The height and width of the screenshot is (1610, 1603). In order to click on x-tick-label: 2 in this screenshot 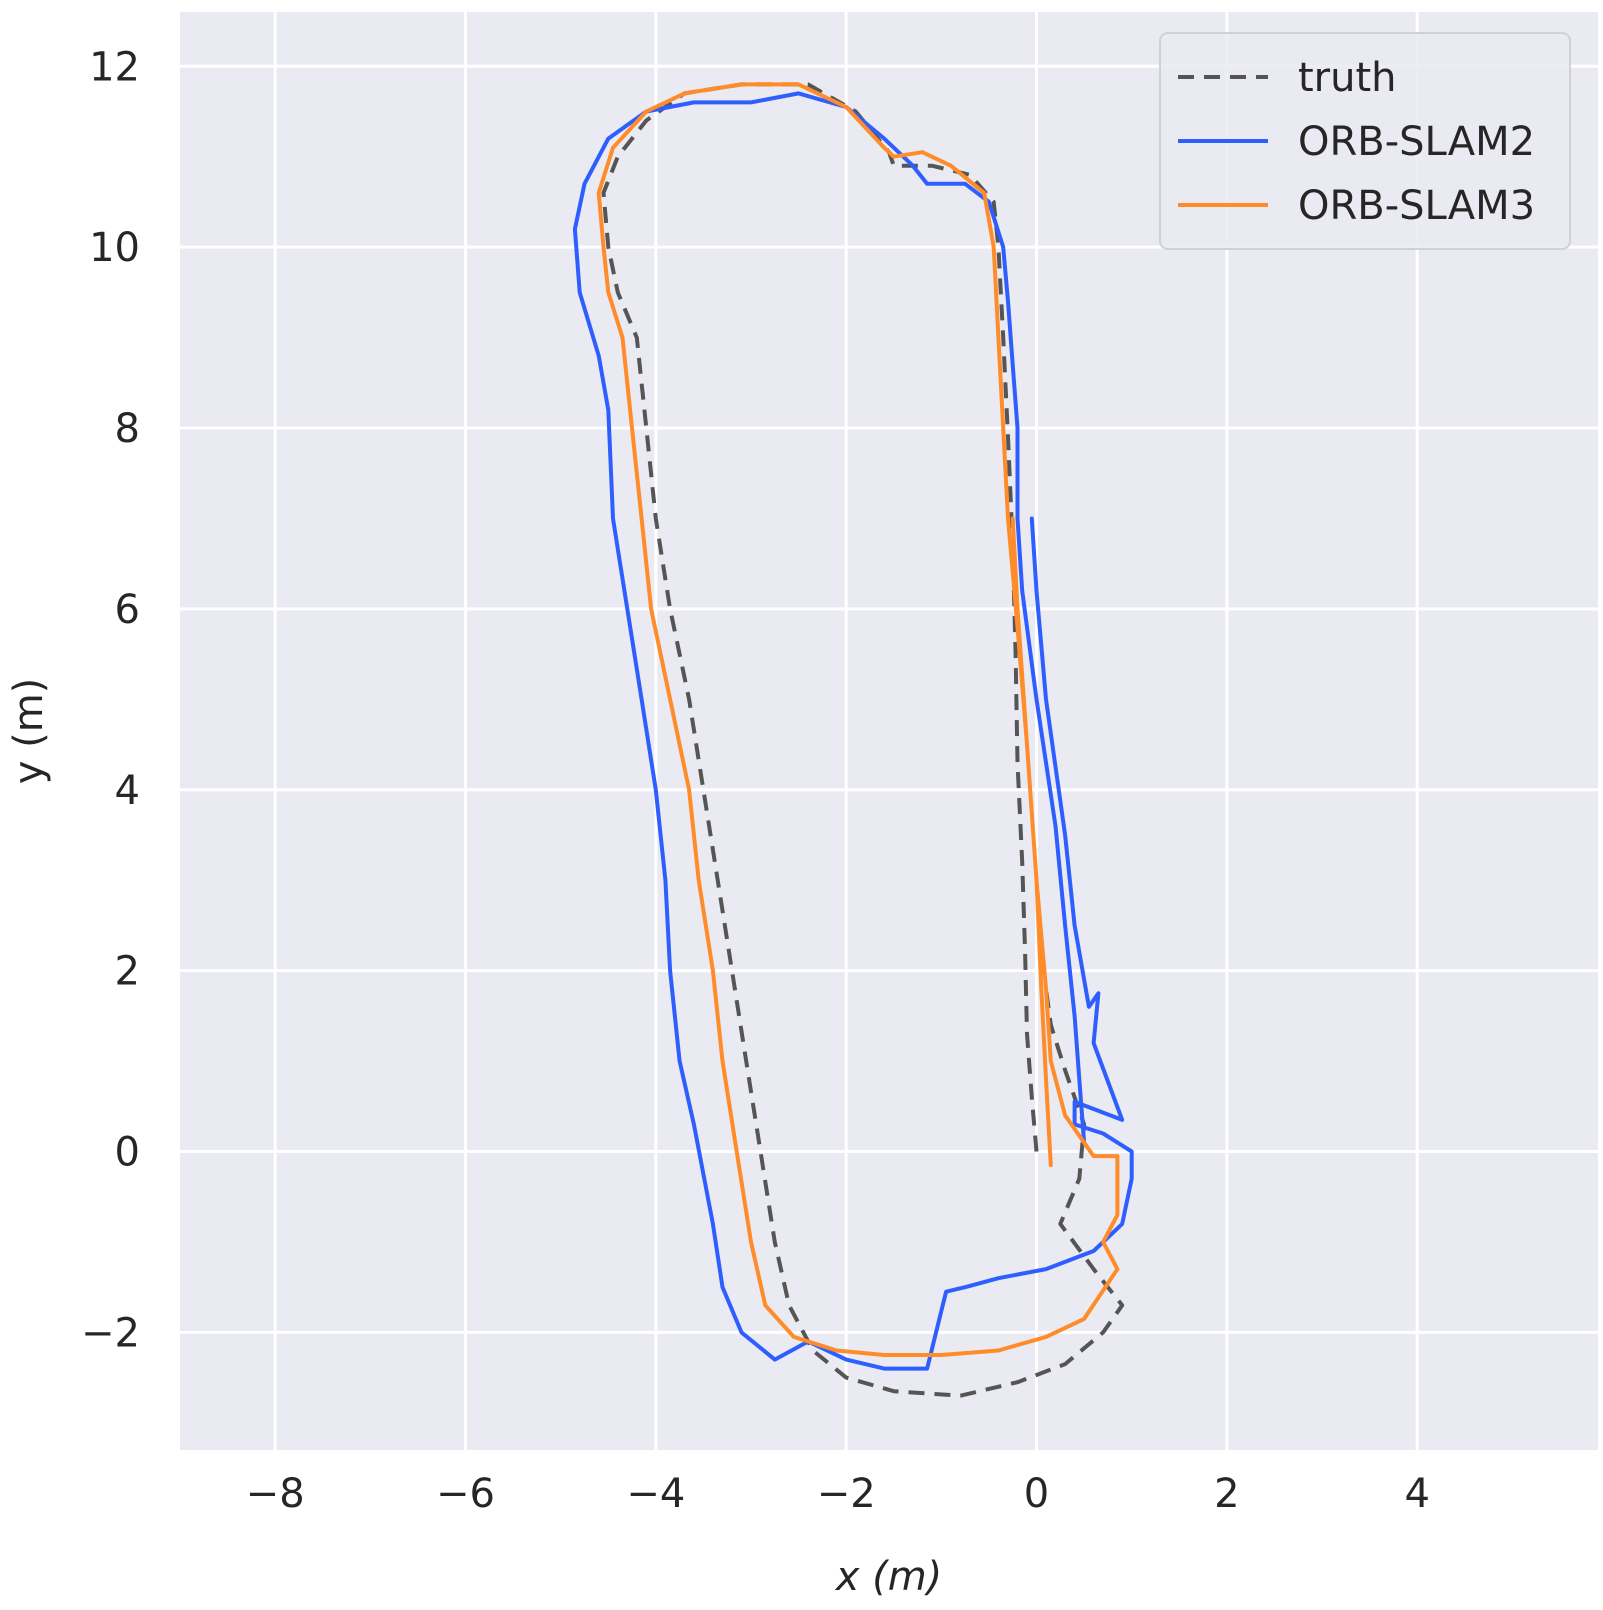, I will do `click(1226, 1494)`.